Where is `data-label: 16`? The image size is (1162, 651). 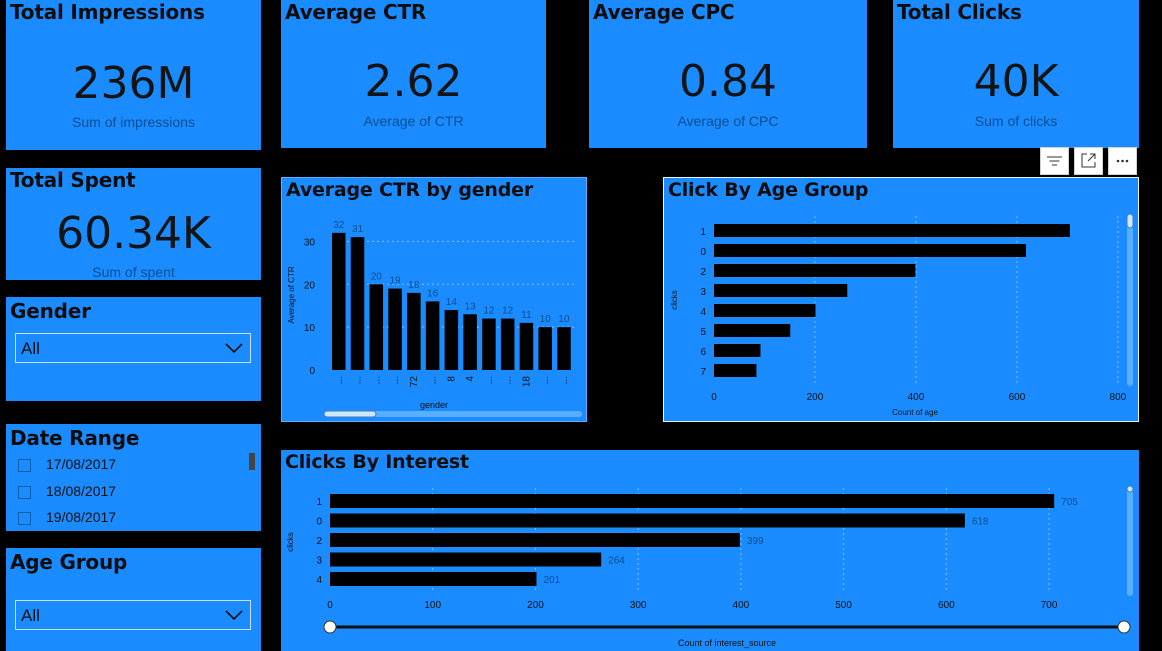
data-label: 16 is located at coordinates (433, 293).